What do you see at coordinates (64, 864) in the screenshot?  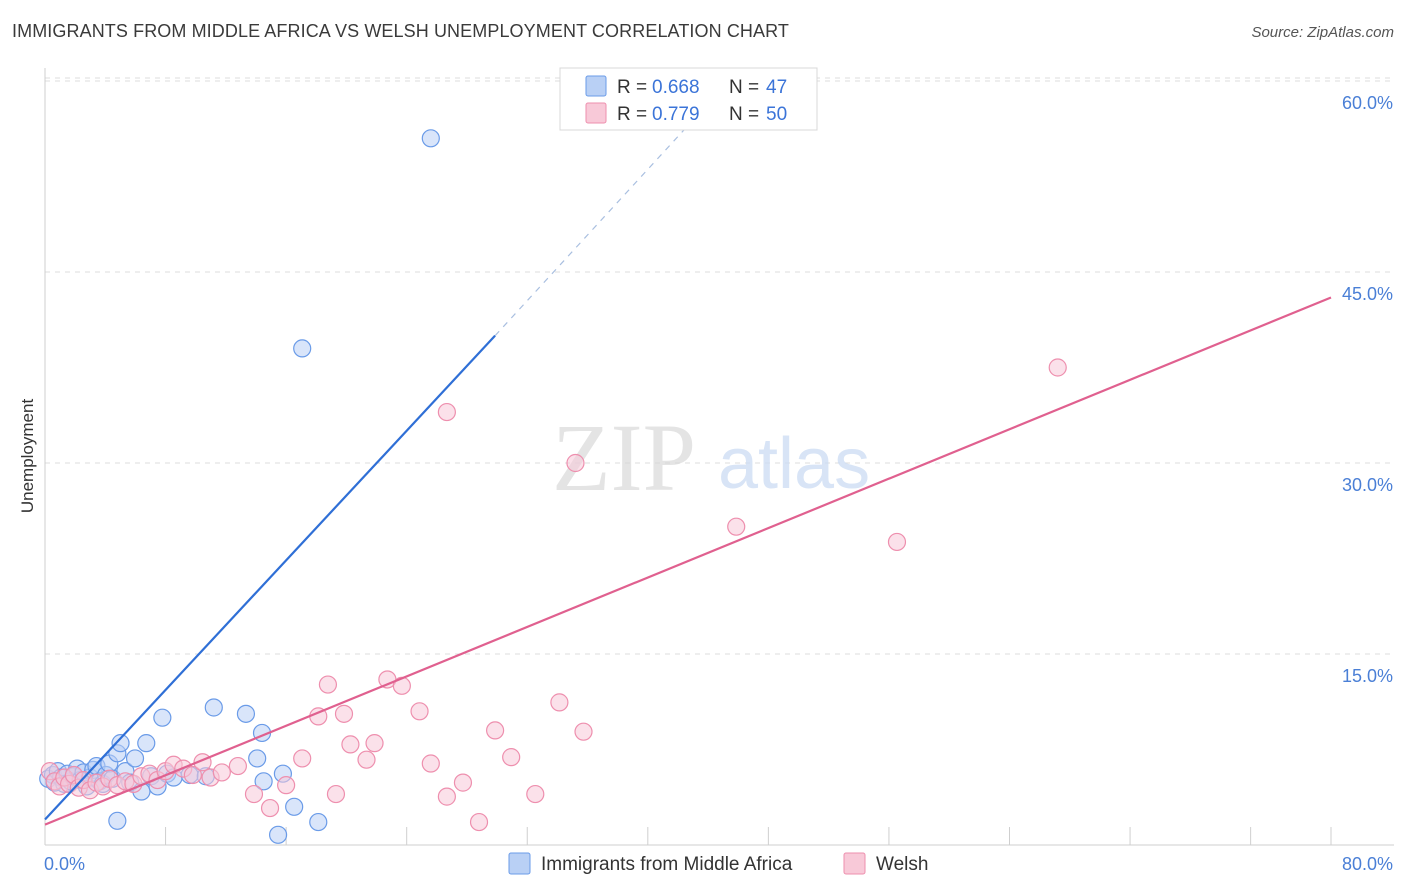 I see `x-tick-label: 0.0%` at bounding box center [64, 864].